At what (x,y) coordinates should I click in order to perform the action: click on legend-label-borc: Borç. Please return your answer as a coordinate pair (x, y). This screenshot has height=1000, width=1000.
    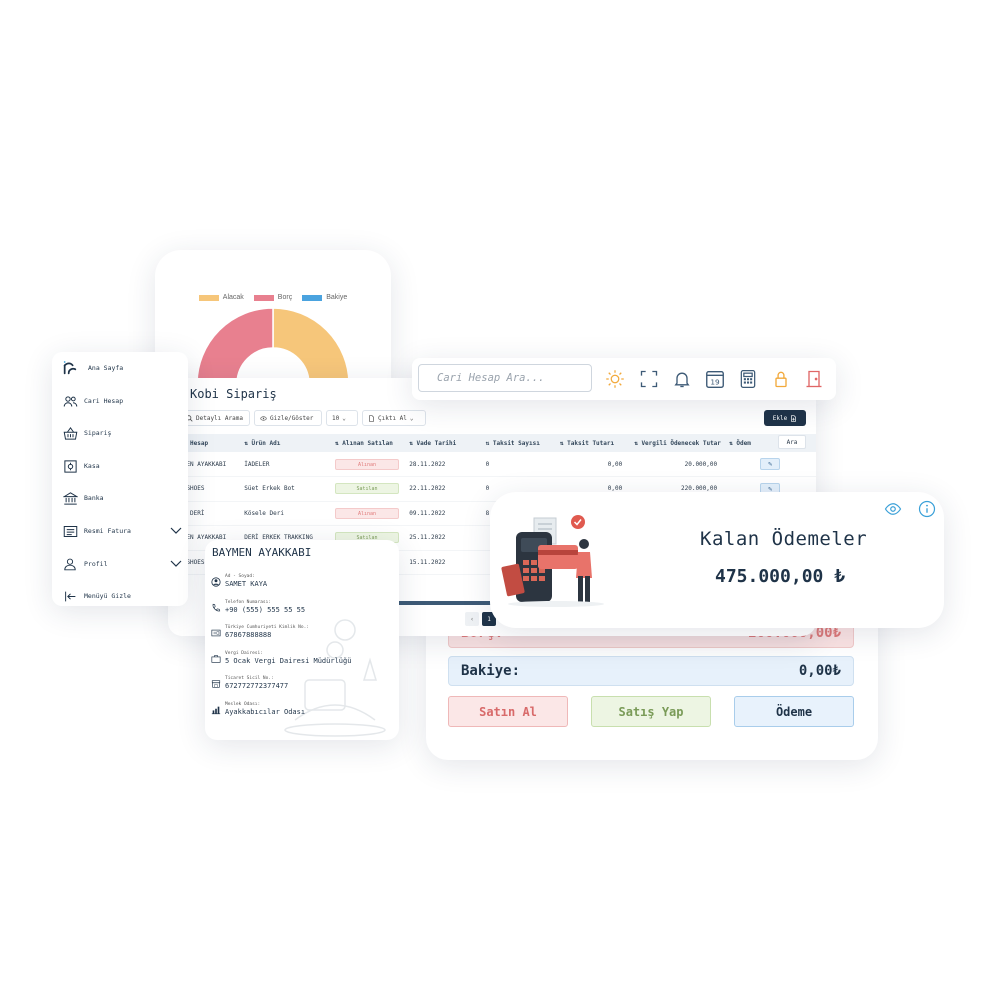
    Looking at the image, I should click on (285, 297).